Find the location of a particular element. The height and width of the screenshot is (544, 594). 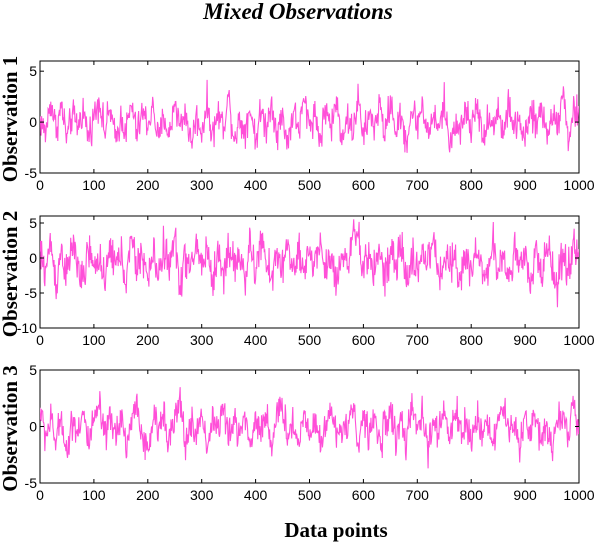

figure-title: Mixed Observations is located at coordinates (297, 12).